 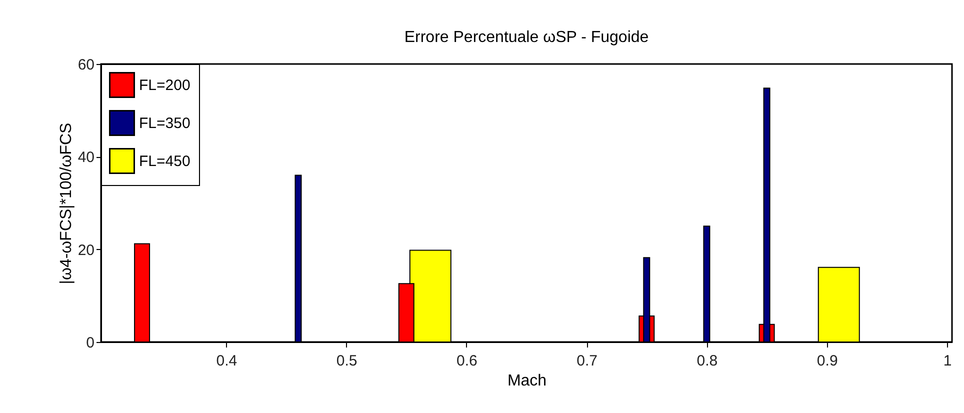 I want to click on chart-title: Errore Percentuale ωSP - Fugoide, so click(x=526, y=37).